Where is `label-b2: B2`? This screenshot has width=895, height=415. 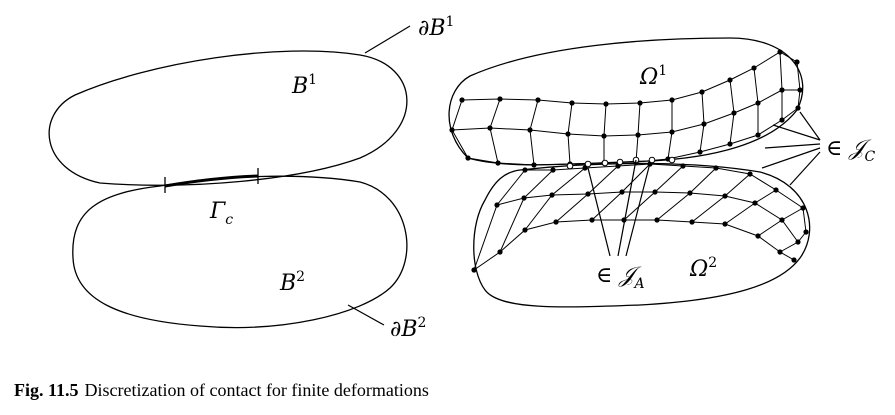 label-b2: B2 is located at coordinates (292, 282).